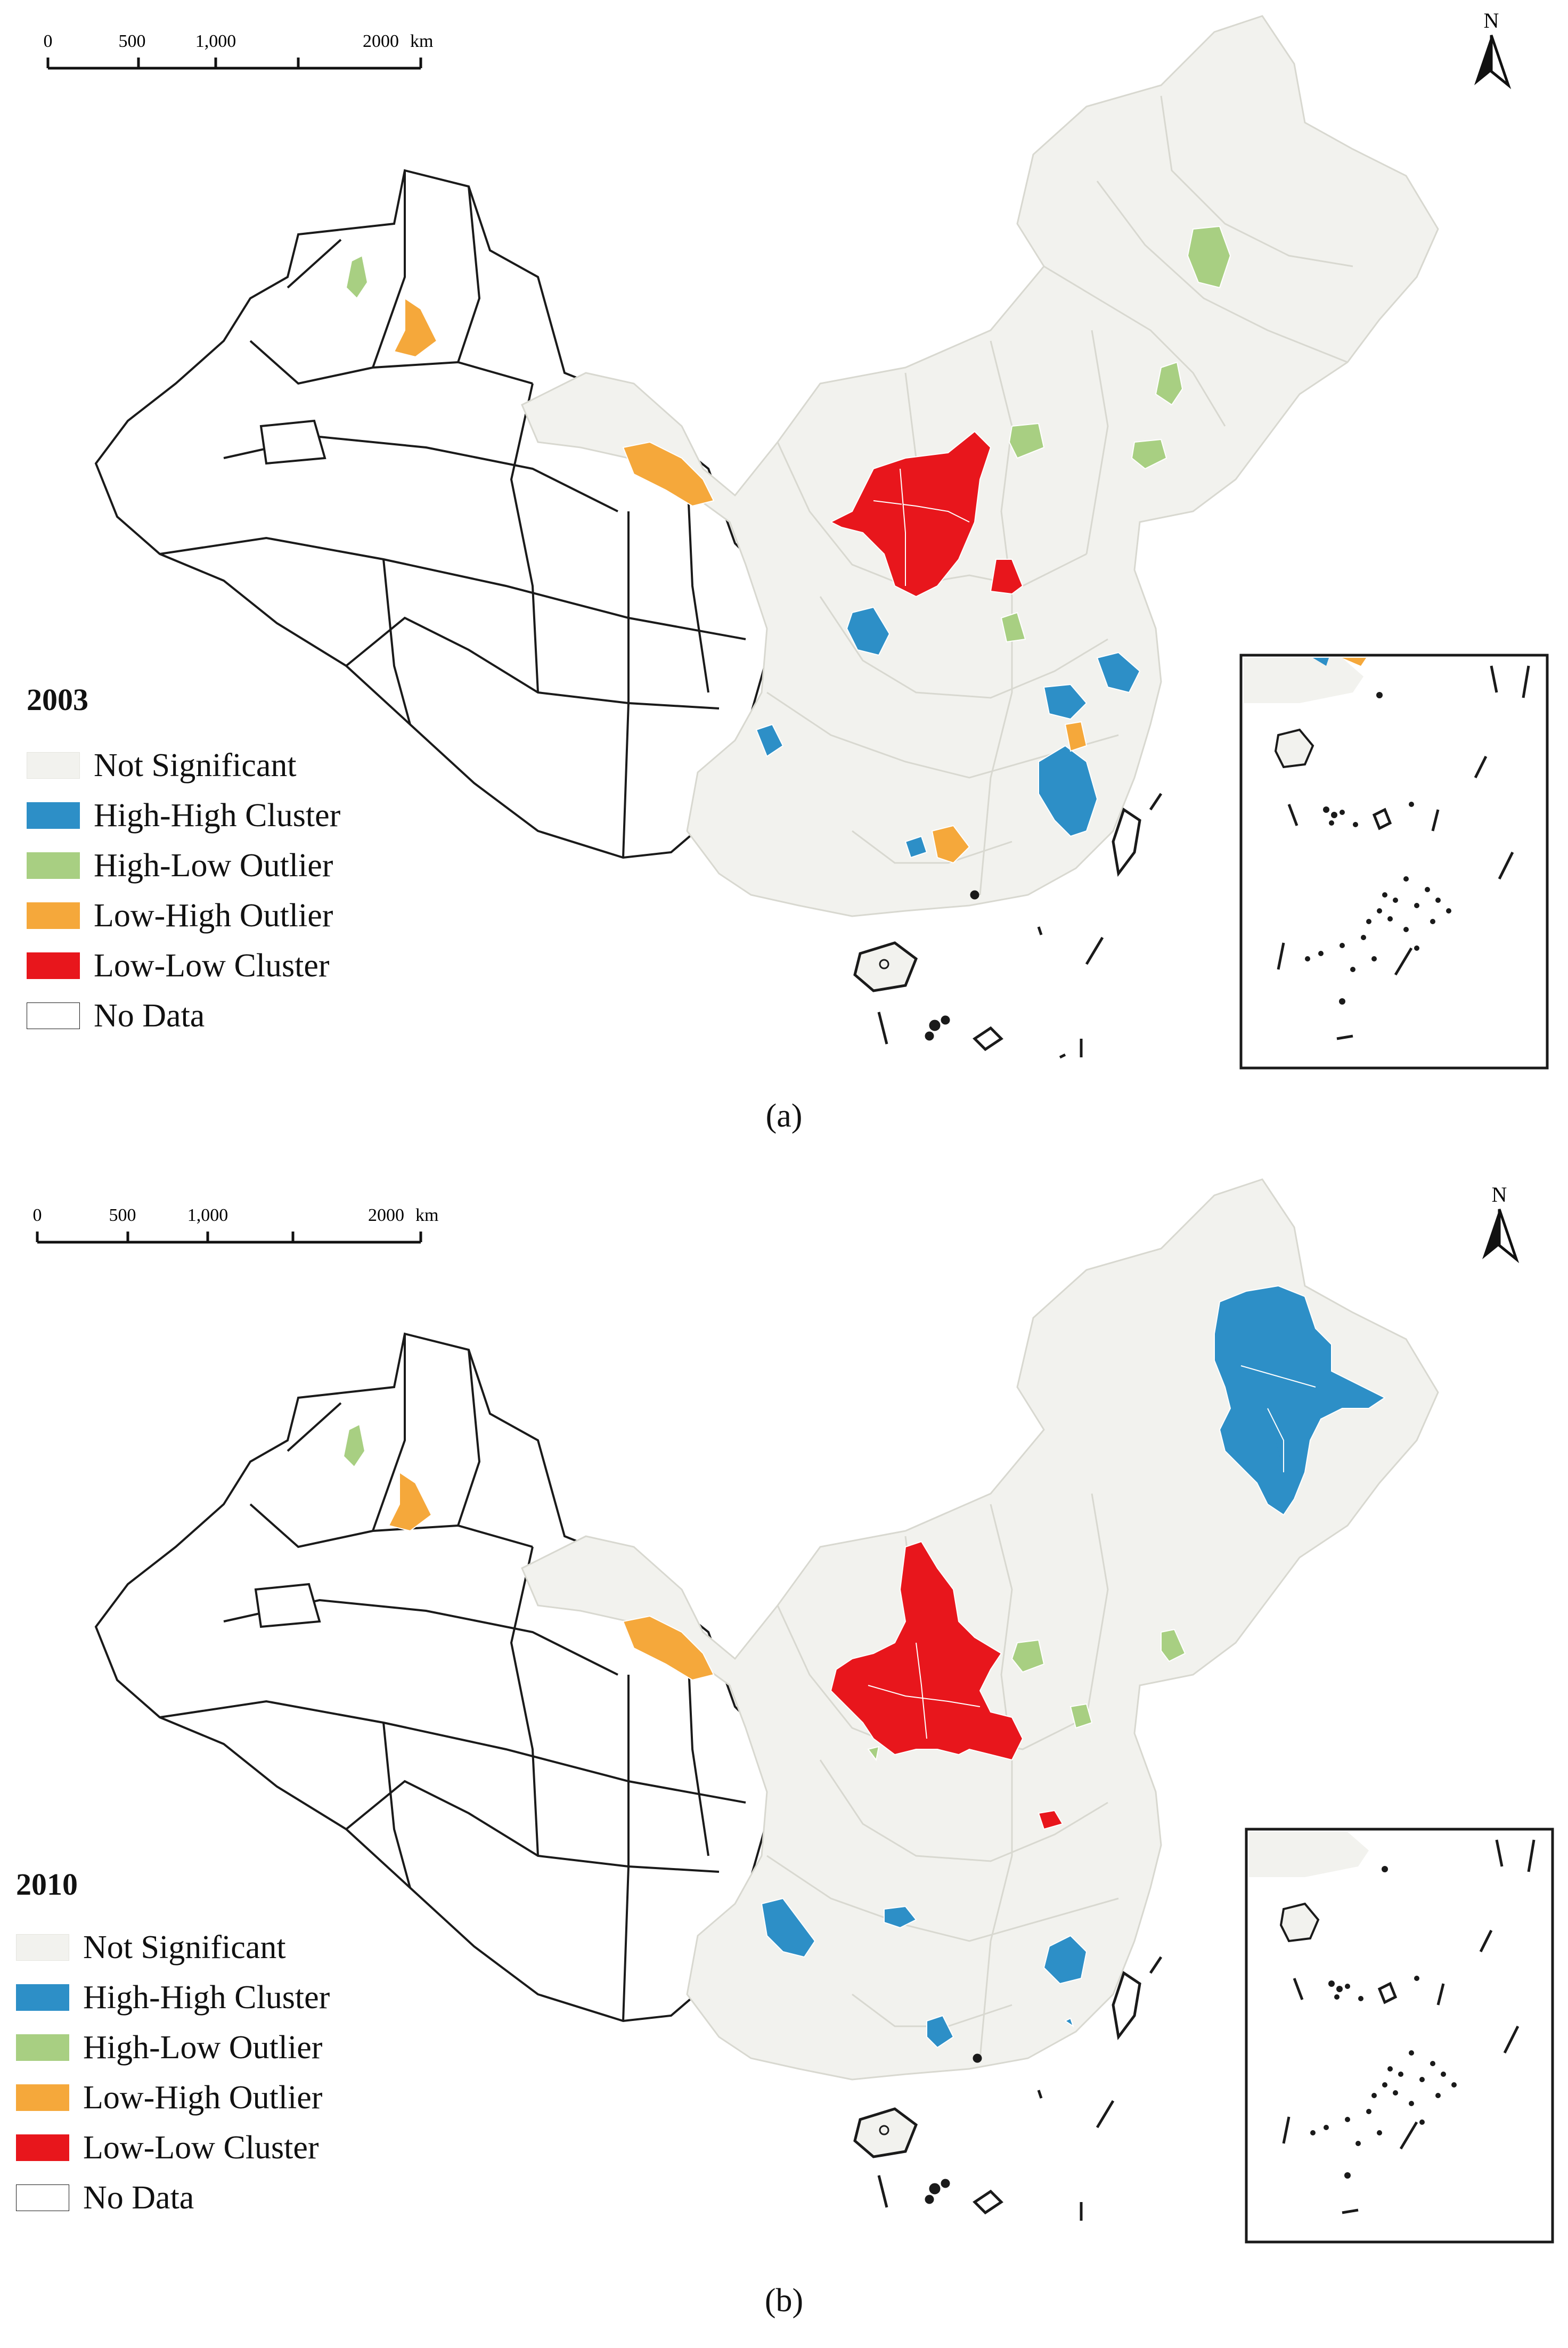 This screenshot has width=1568, height=2348. I want to click on figure-caption: (b), so click(784, 2300).